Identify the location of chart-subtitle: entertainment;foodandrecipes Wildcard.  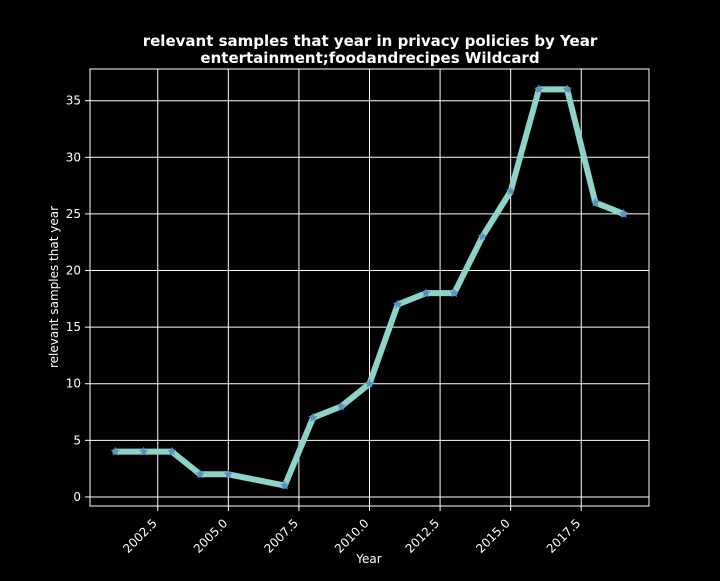
(369, 58).